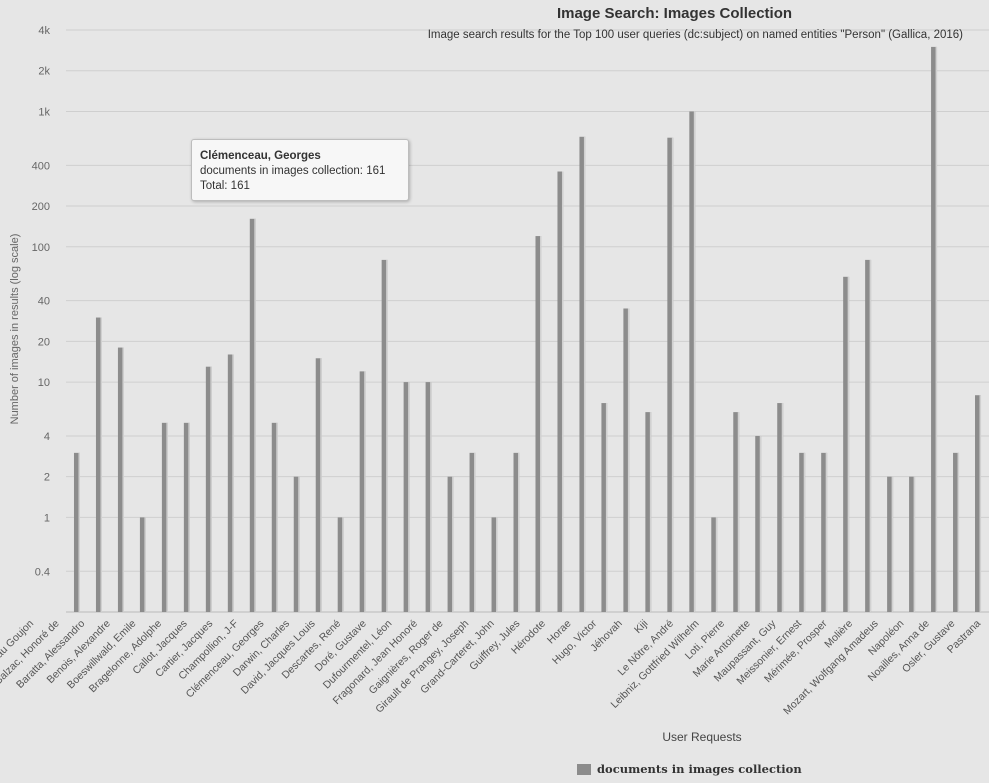 The width and height of the screenshot is (989, 783). What do you see at coordinates (44, 31) in the screenshot?
I see `y-tick-label: 4k` at bounding box center [44, 31].